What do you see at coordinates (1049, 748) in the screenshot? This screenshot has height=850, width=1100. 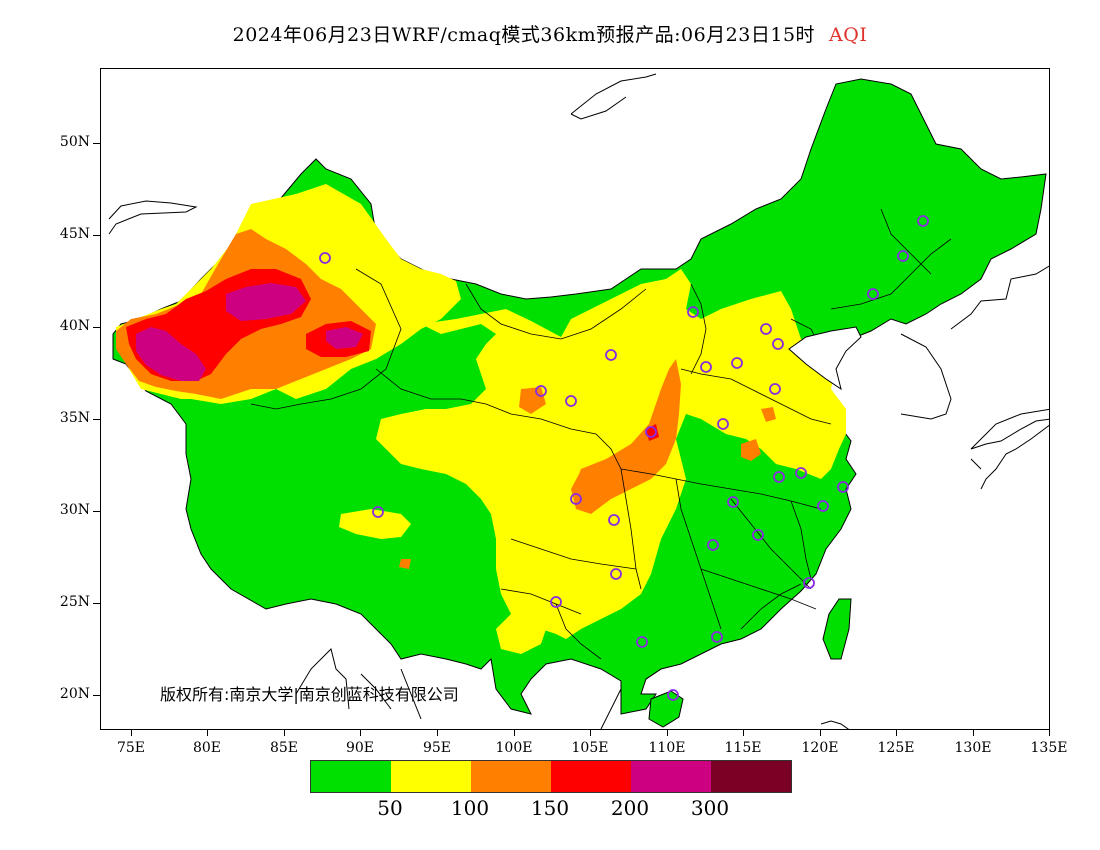 I see `x-tick-label: 135E` at bounding box center [1049, 748].